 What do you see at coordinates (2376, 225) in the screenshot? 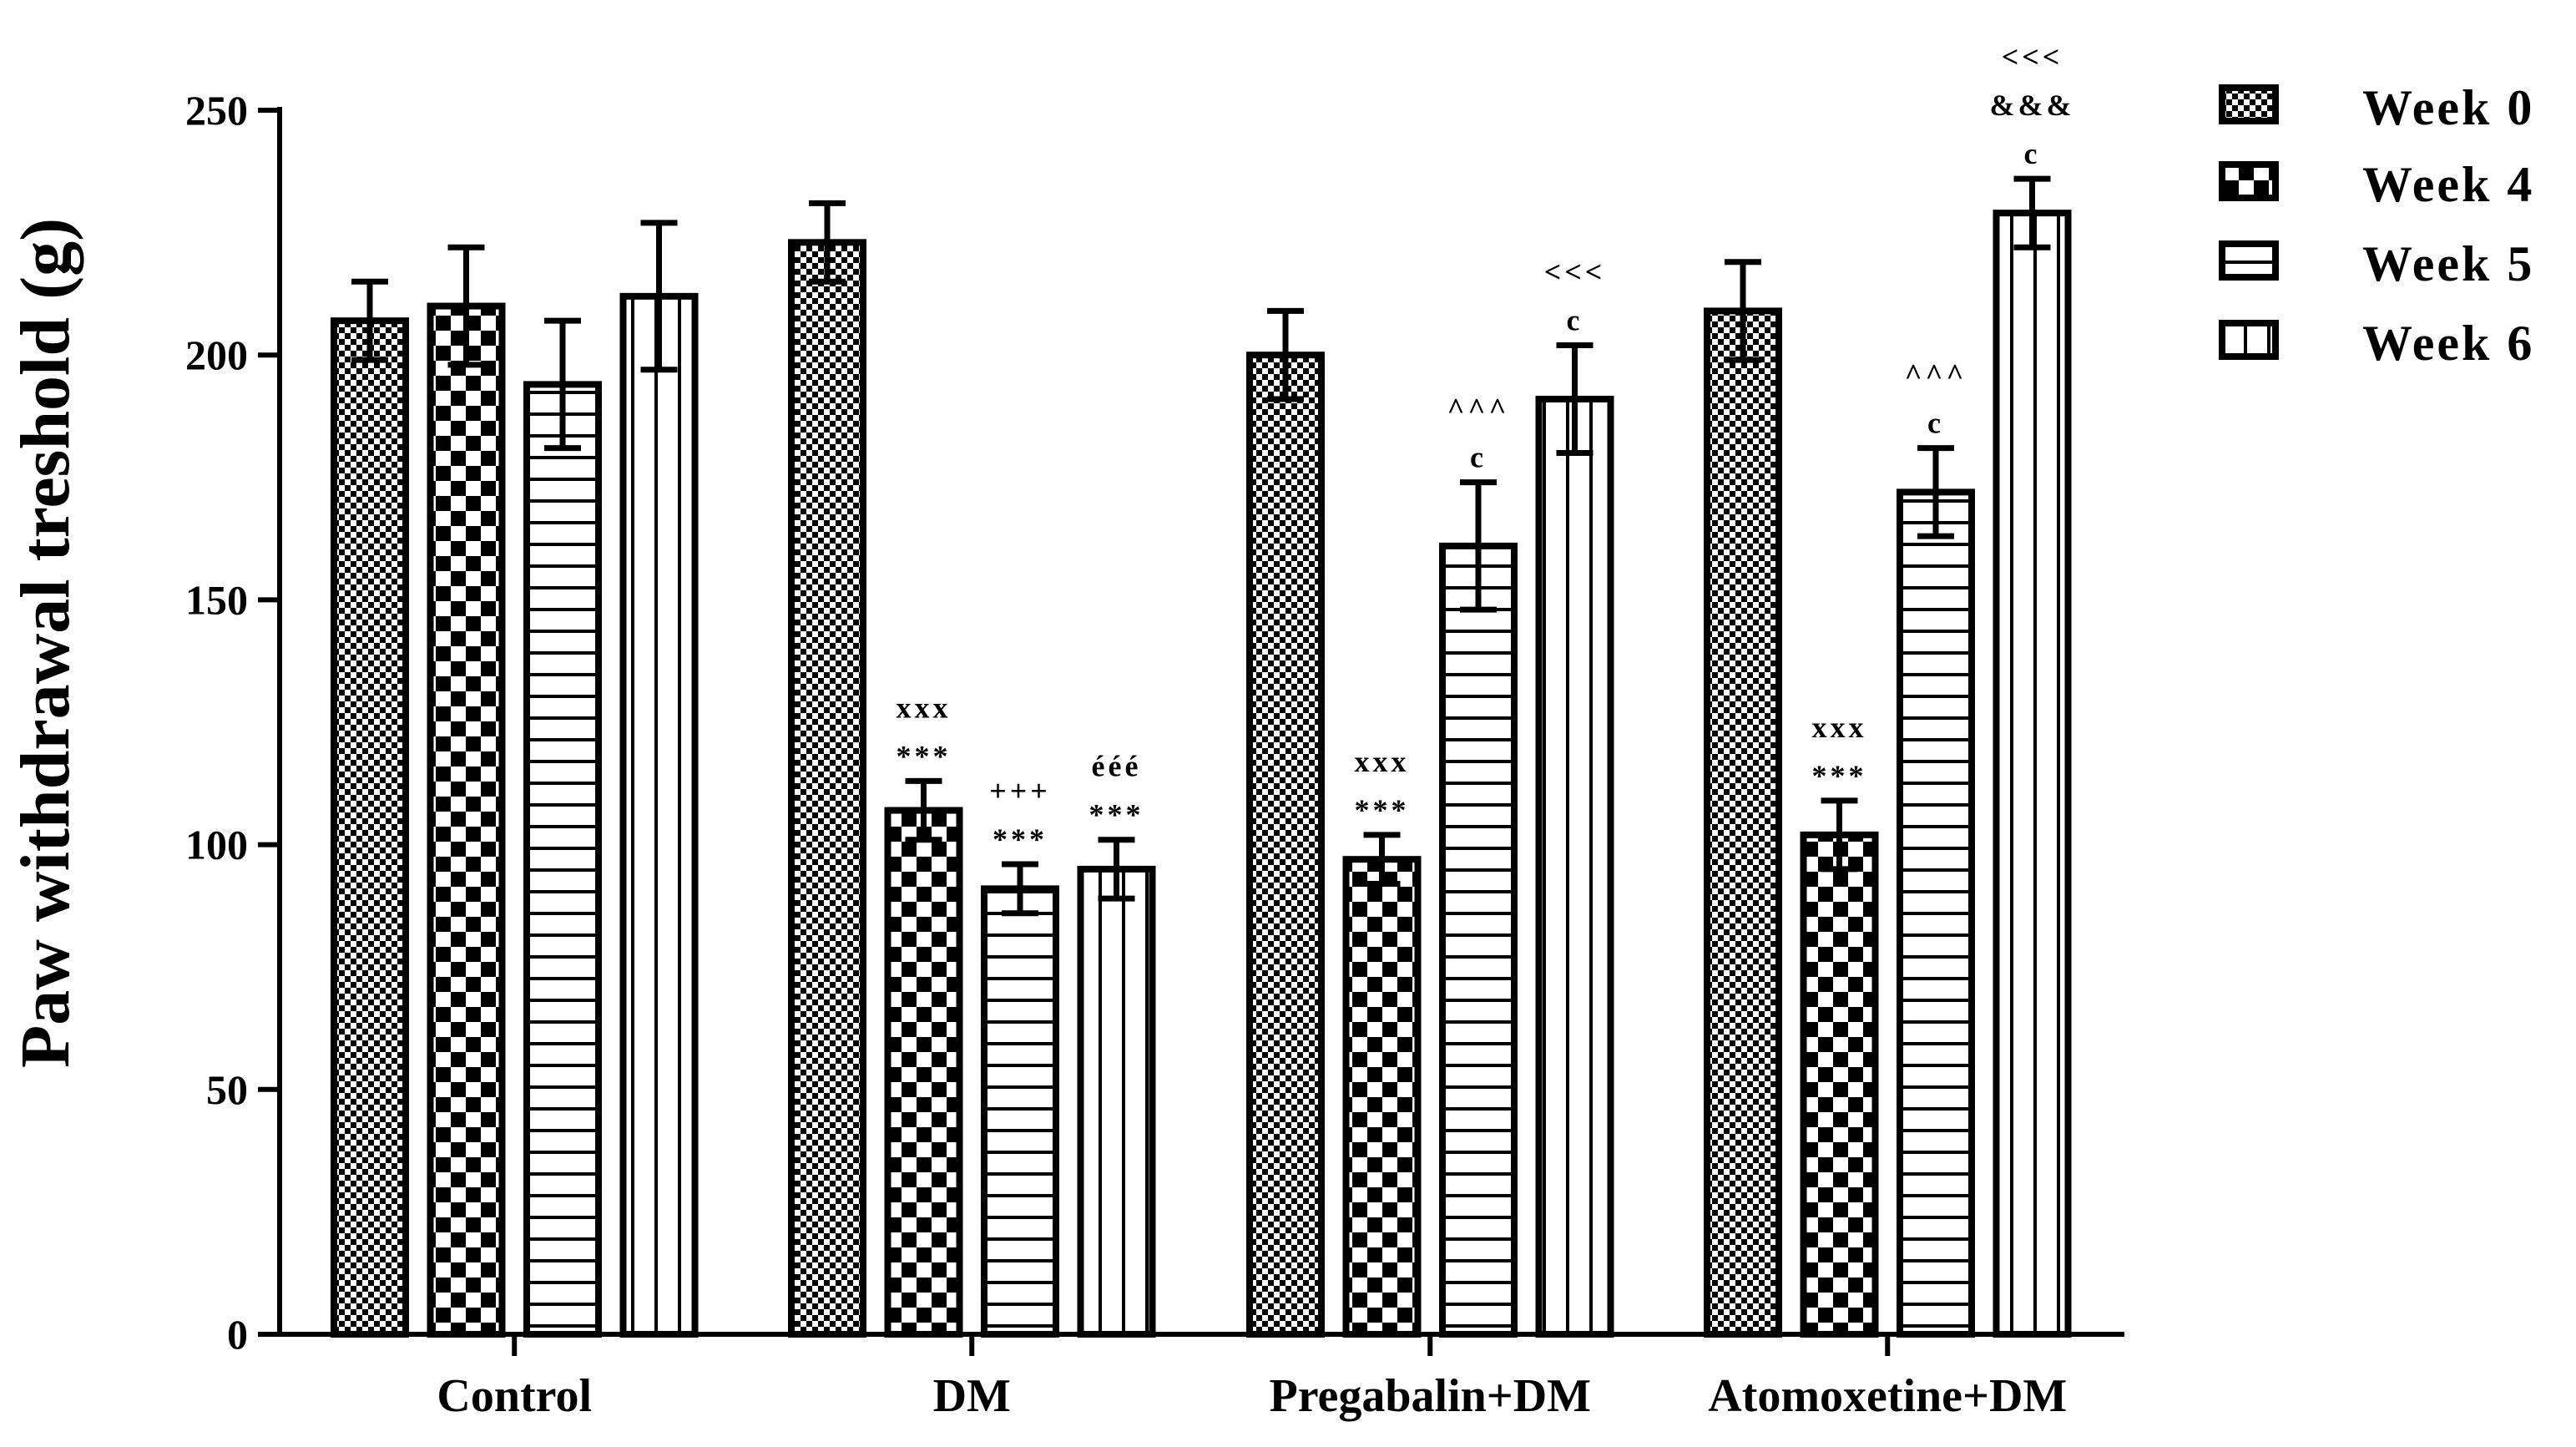
I see `legend: Week 0 Week 4 Week 5 Week 6` at bounding box center [2376, 225].